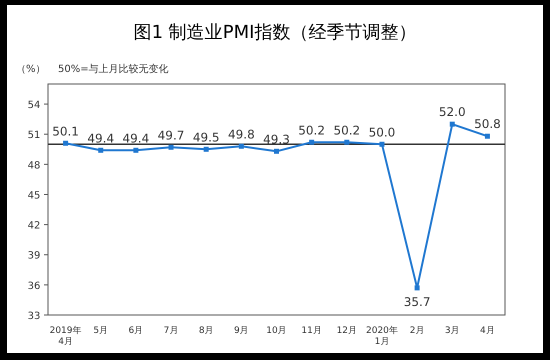 The height and width of the screenshot is (360, 550). Describe the element at coordinates (136, 331) in the screenshot. I see `x-tick-label: 6月` at that location.